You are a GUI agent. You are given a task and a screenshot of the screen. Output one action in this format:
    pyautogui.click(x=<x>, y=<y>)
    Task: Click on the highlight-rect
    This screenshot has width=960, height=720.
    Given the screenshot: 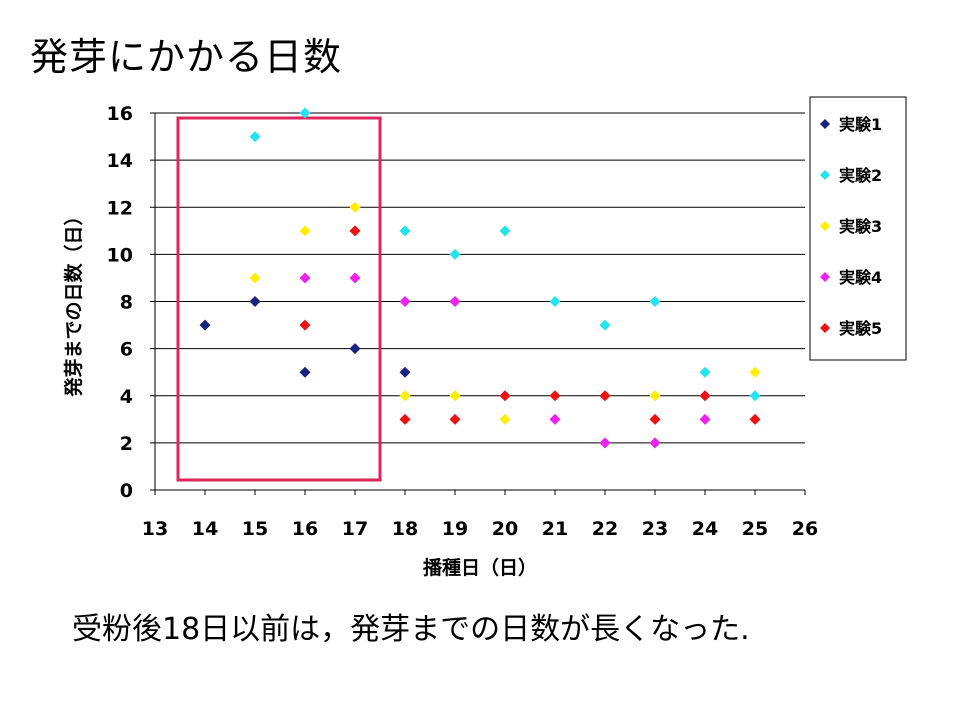 What is the action you would take?
    pyautogui.click(x=279, y=299)
    